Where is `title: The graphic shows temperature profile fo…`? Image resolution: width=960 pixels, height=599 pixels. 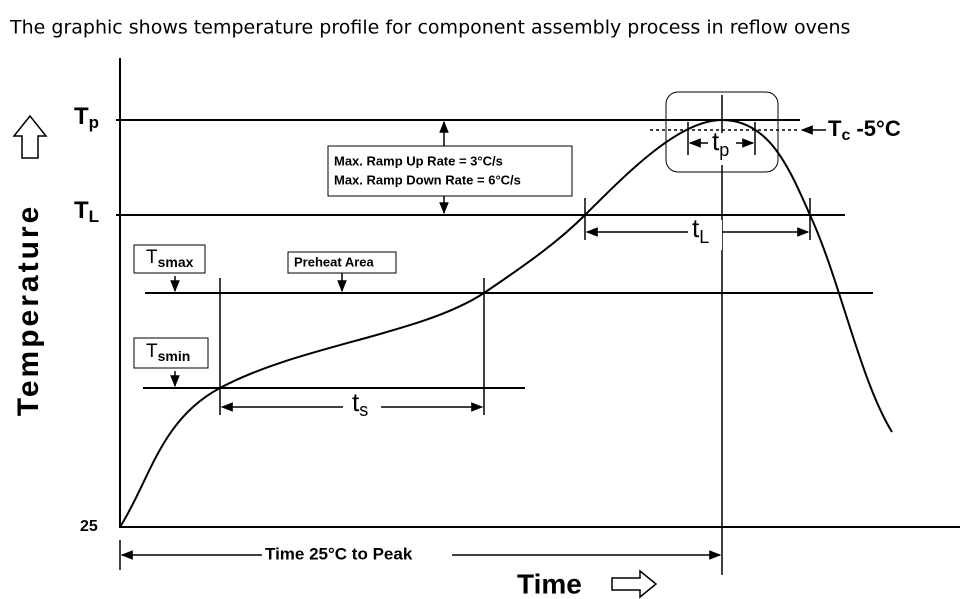 title: The graphic shows temperature profile fo… is located at coordinates (429, 28).